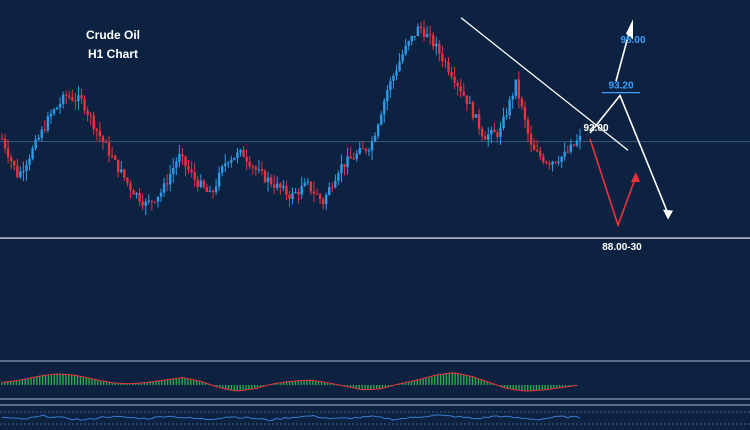 This screenshot has height=430, width=750. What do you see at coordinates (629, 29) in the screenshot?
I see `forecast-target-arrowhead` at bounding box center [629, 29].